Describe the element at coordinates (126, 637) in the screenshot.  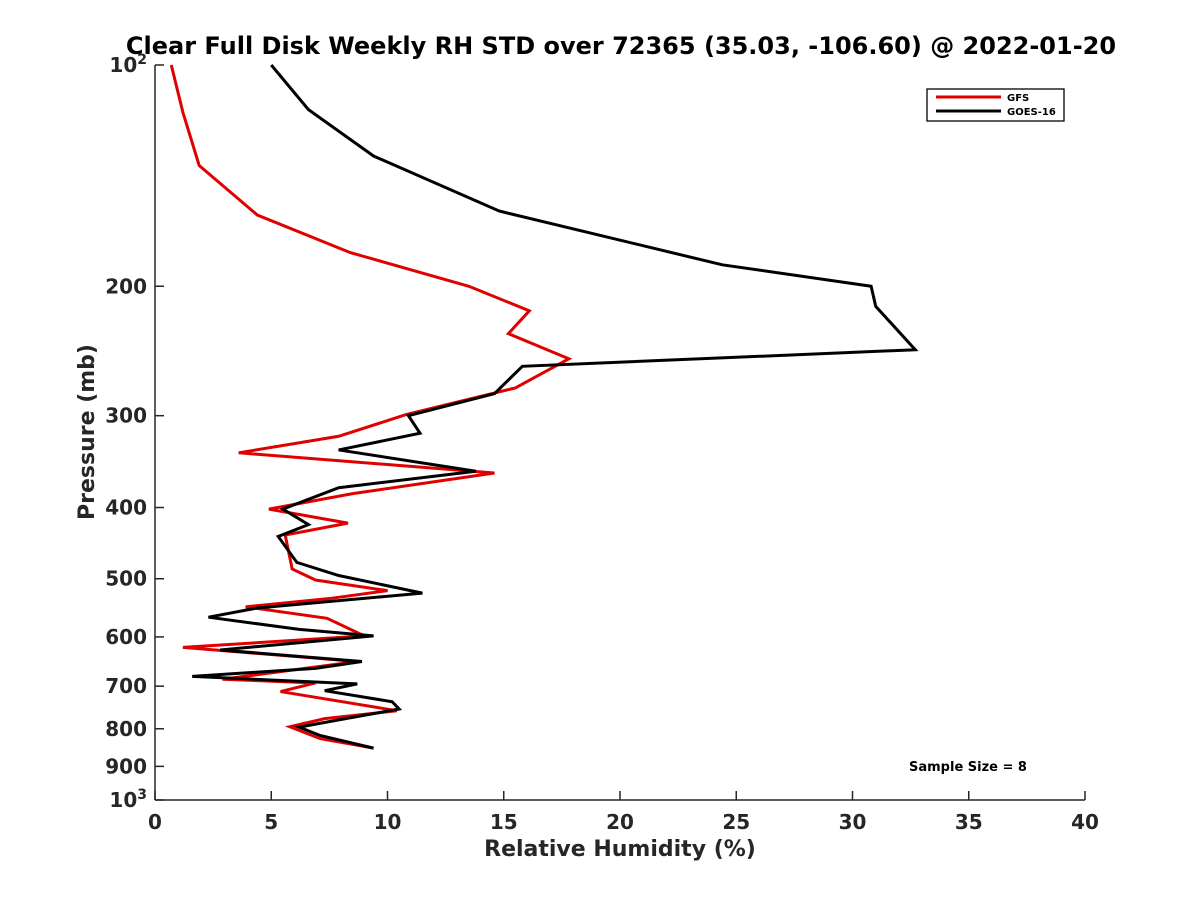
I see `y-tick-label: 600` at that location.